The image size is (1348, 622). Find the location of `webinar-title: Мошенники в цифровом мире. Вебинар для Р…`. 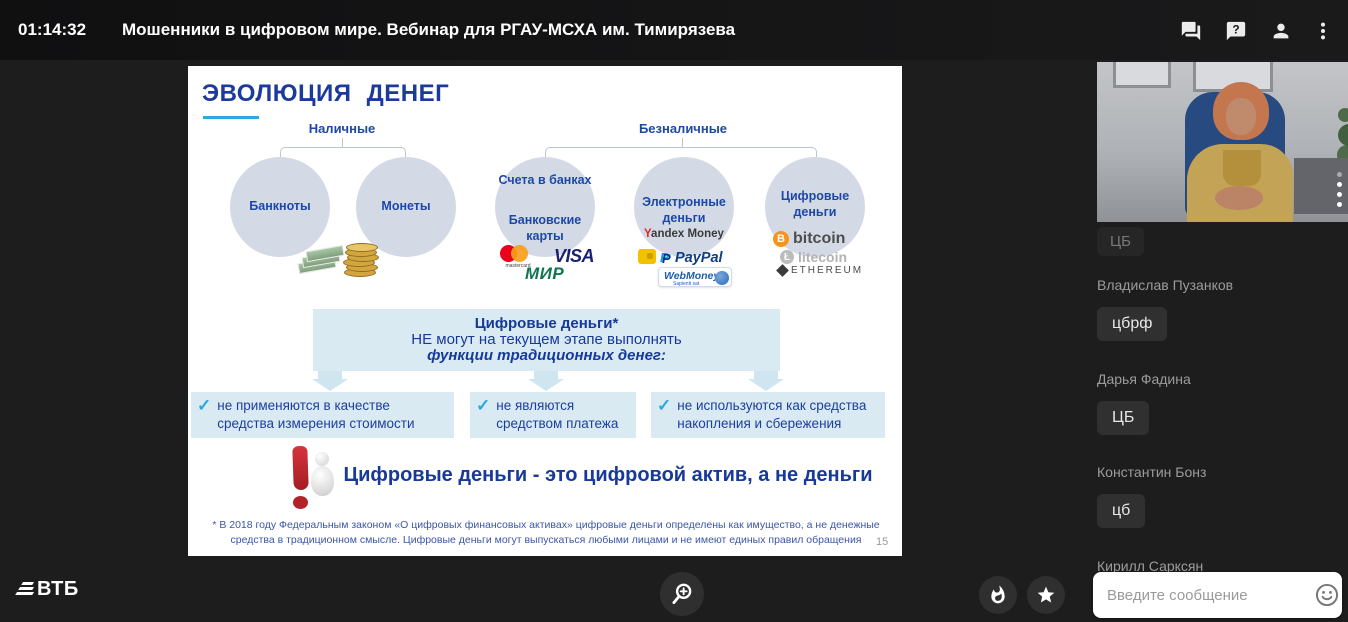

webinar-title: Мошенники в цифровом мире. Вебинар для Р… is located at coordinates (429, 29).